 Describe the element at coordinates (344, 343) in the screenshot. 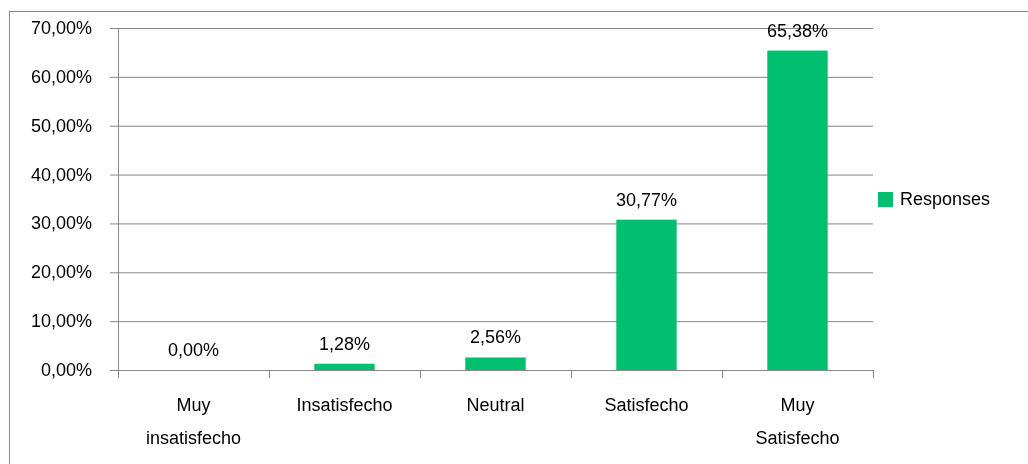

I see `data-label: 1,28%` at that location.